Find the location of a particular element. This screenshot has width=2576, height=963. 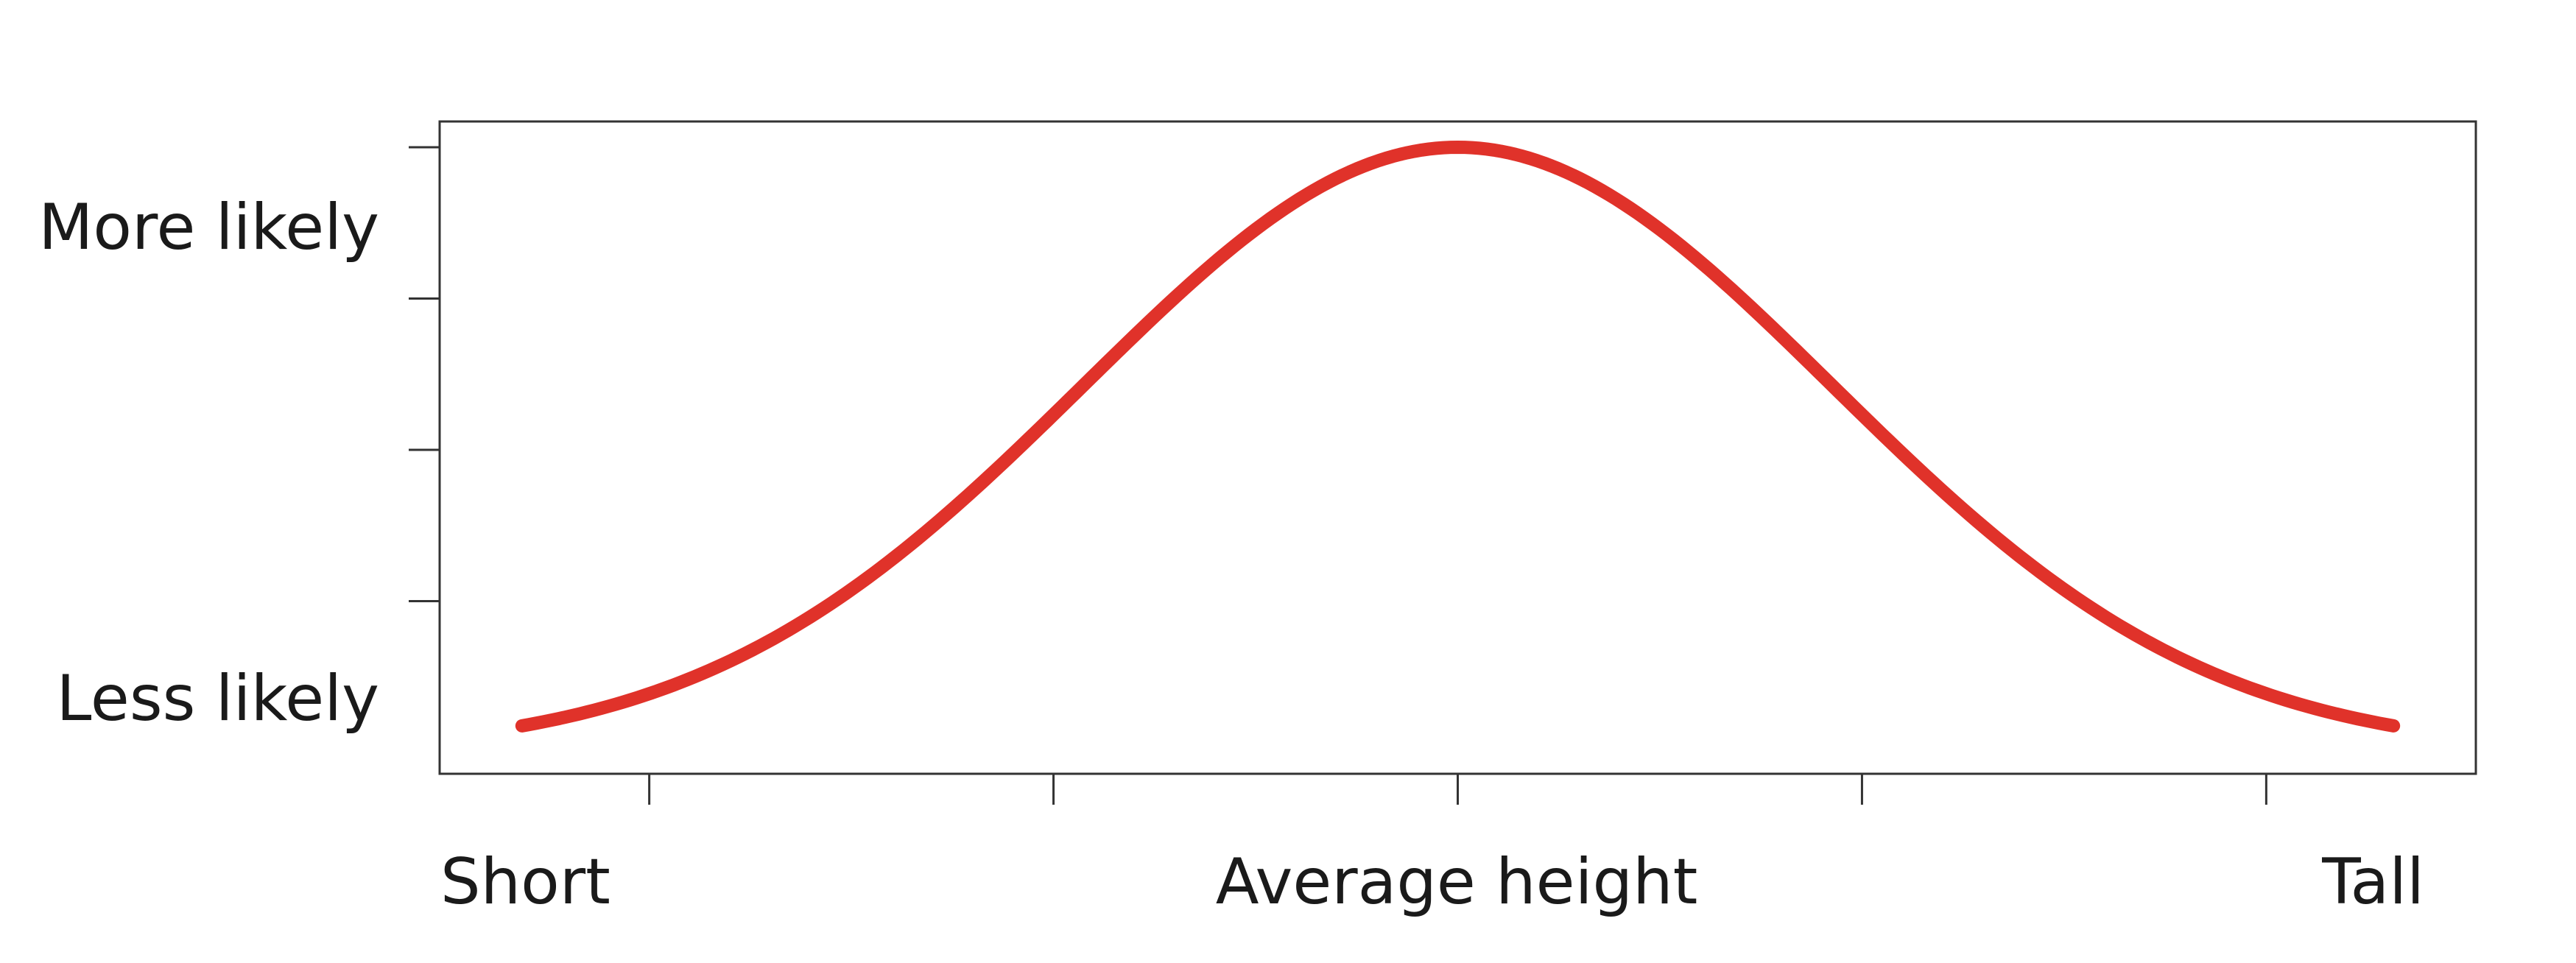

x-tick-label-short: Short is located at coordinates (525, 882).